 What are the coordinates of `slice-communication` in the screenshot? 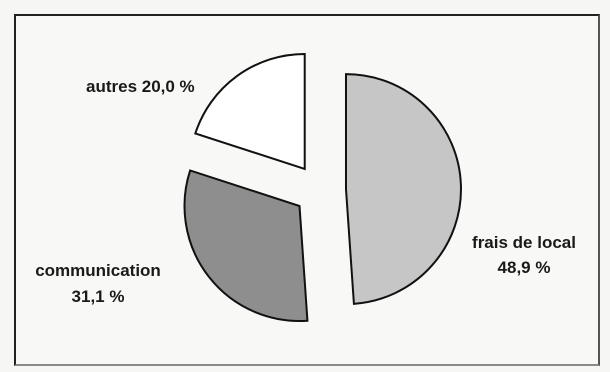 It's located at (246, 245).